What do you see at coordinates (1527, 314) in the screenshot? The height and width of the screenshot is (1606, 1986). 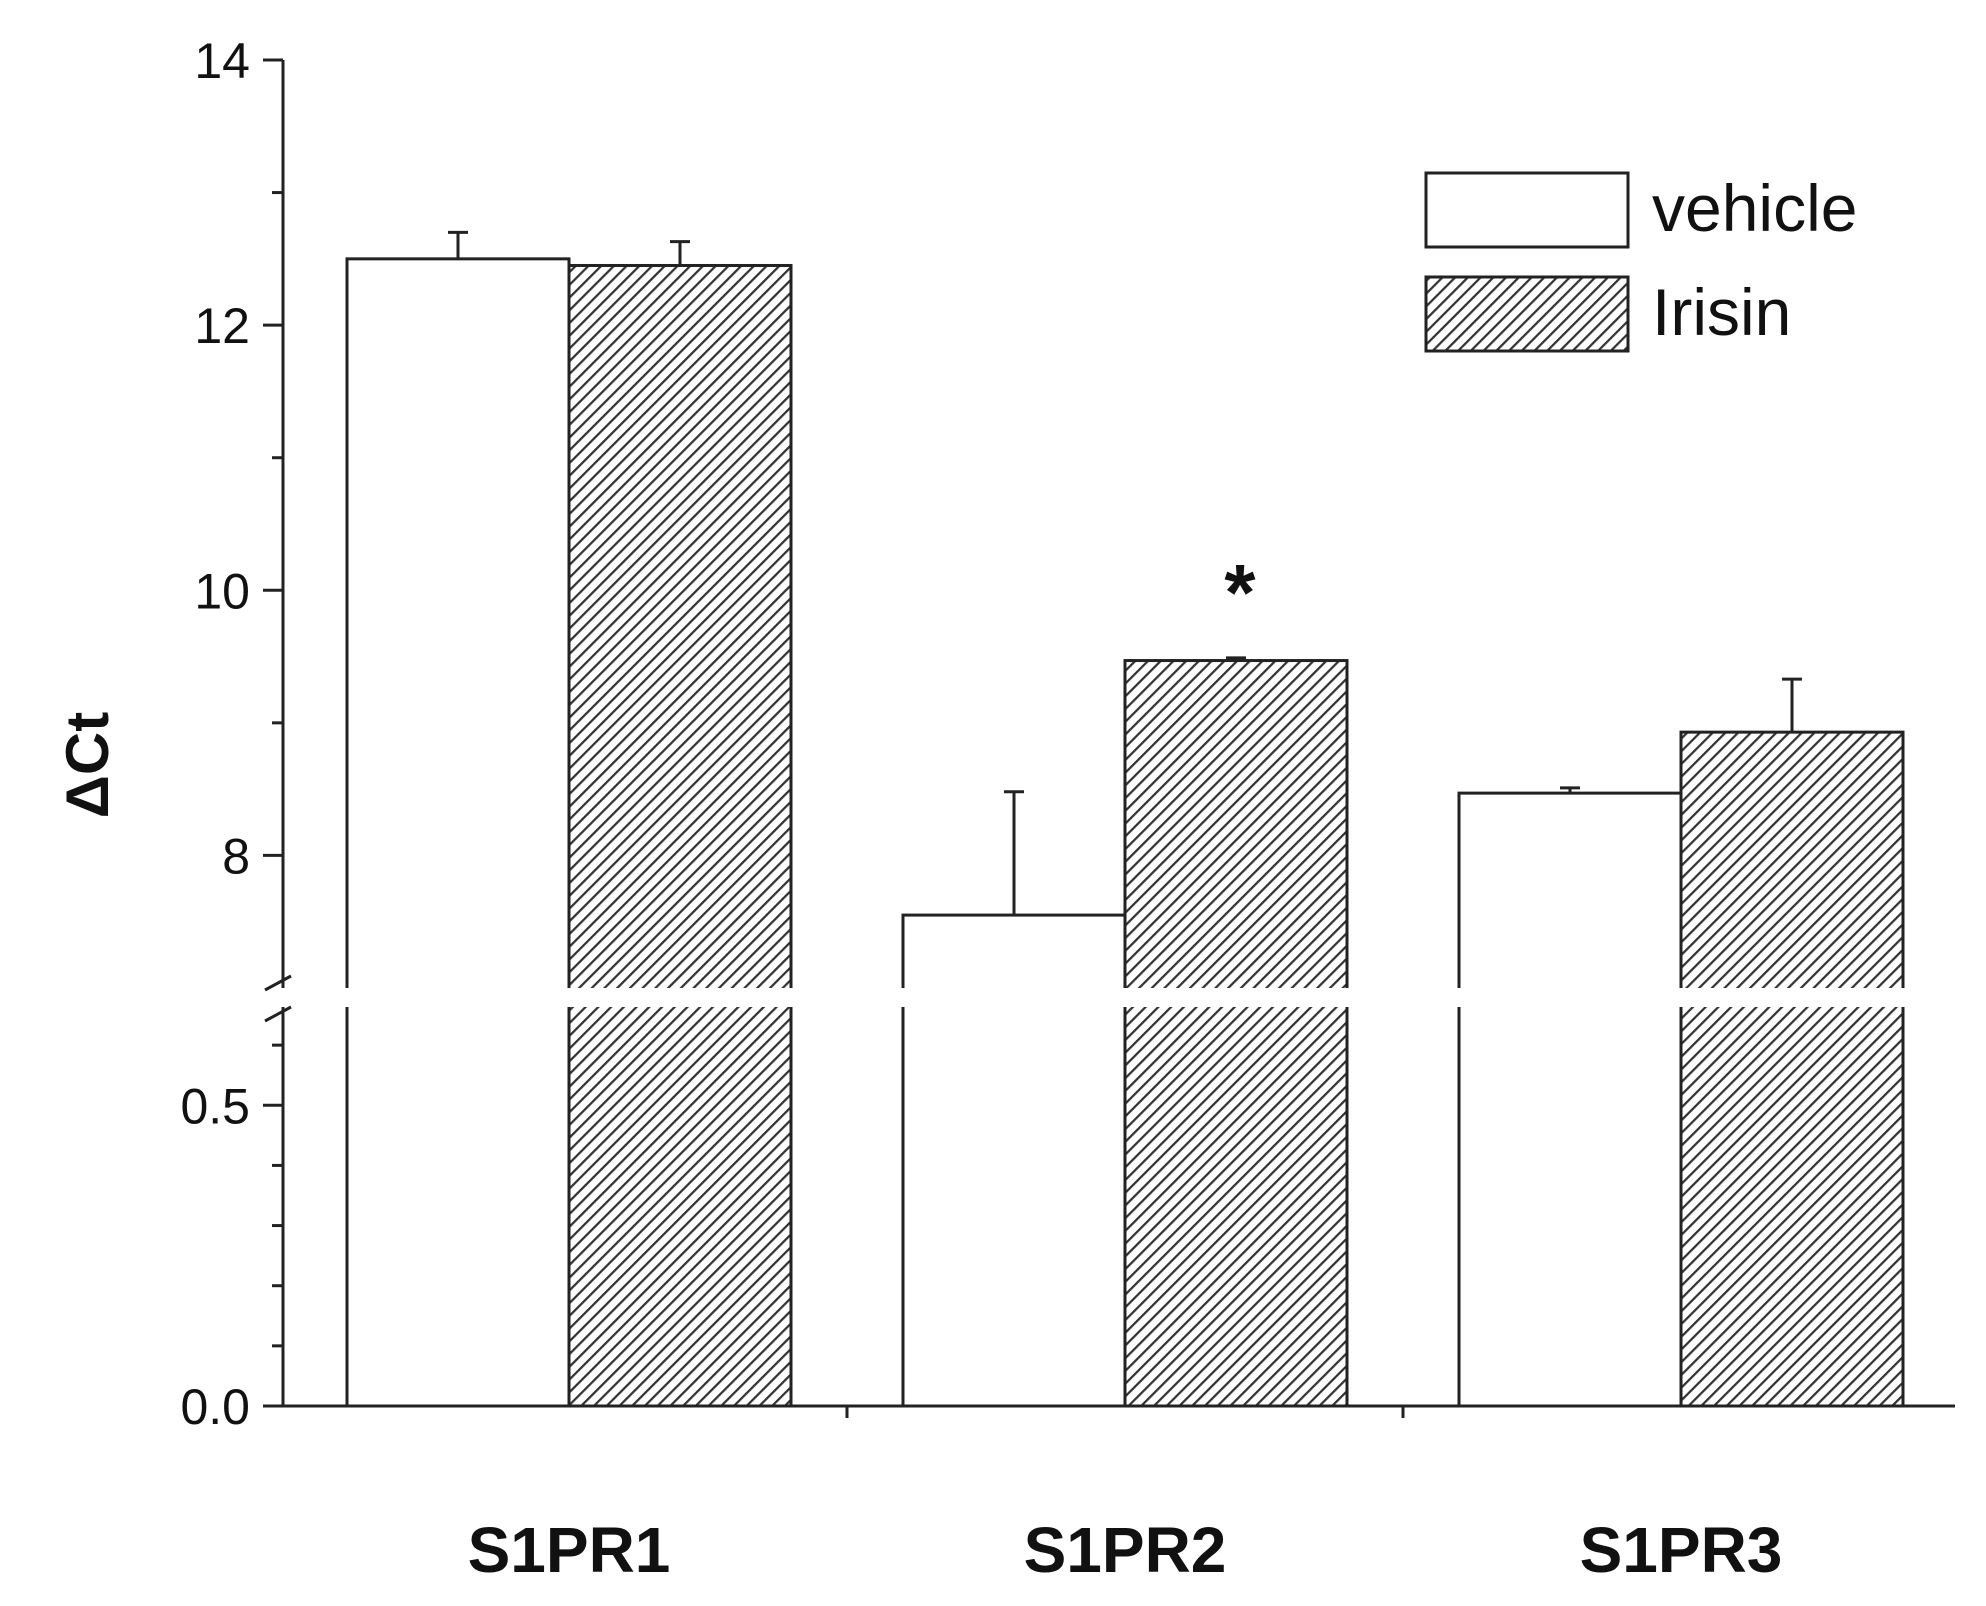 I see `legend-swatch-irisin` at bounding box center [1527, 314].